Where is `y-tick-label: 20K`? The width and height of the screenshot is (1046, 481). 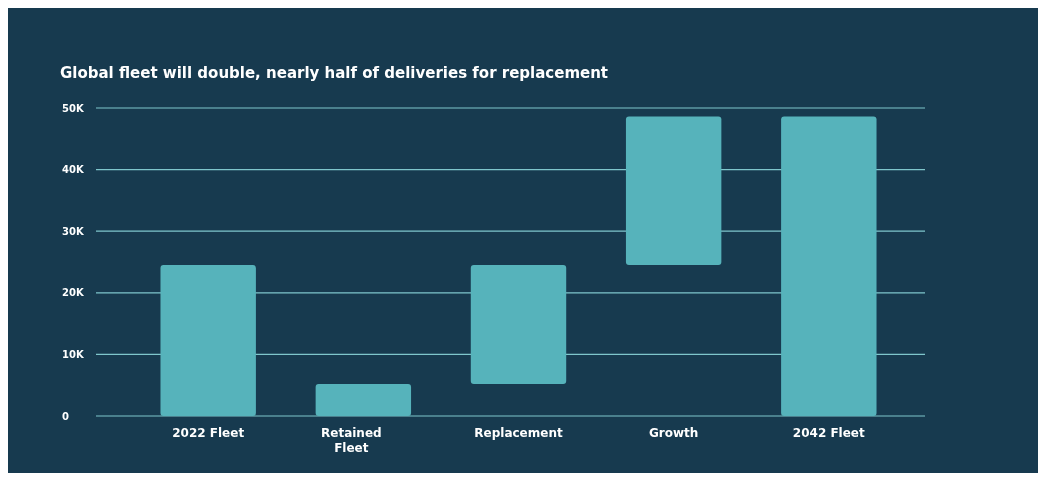
y-tick-label: 20K is located at coordinates (73, 293).